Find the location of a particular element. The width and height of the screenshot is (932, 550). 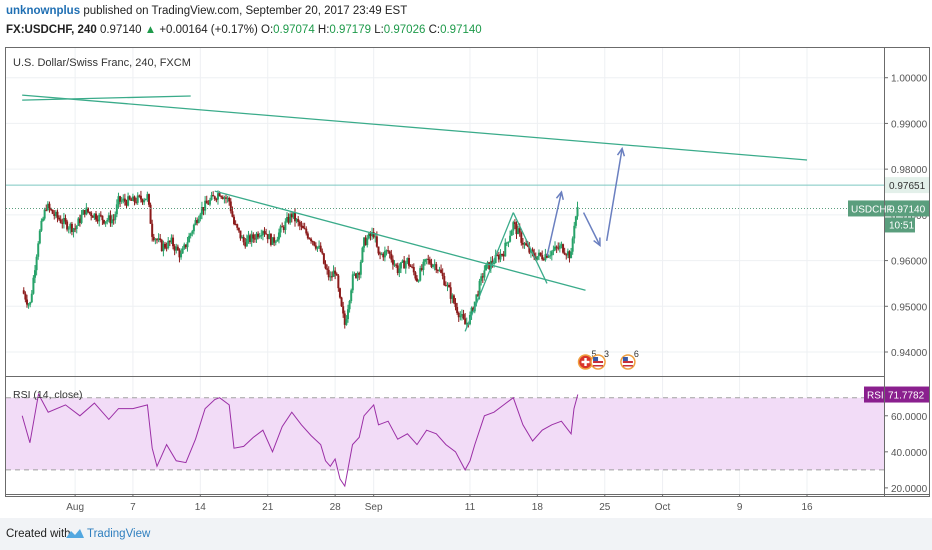

last-price: 0.97140 is located at coordinates (120, 30).